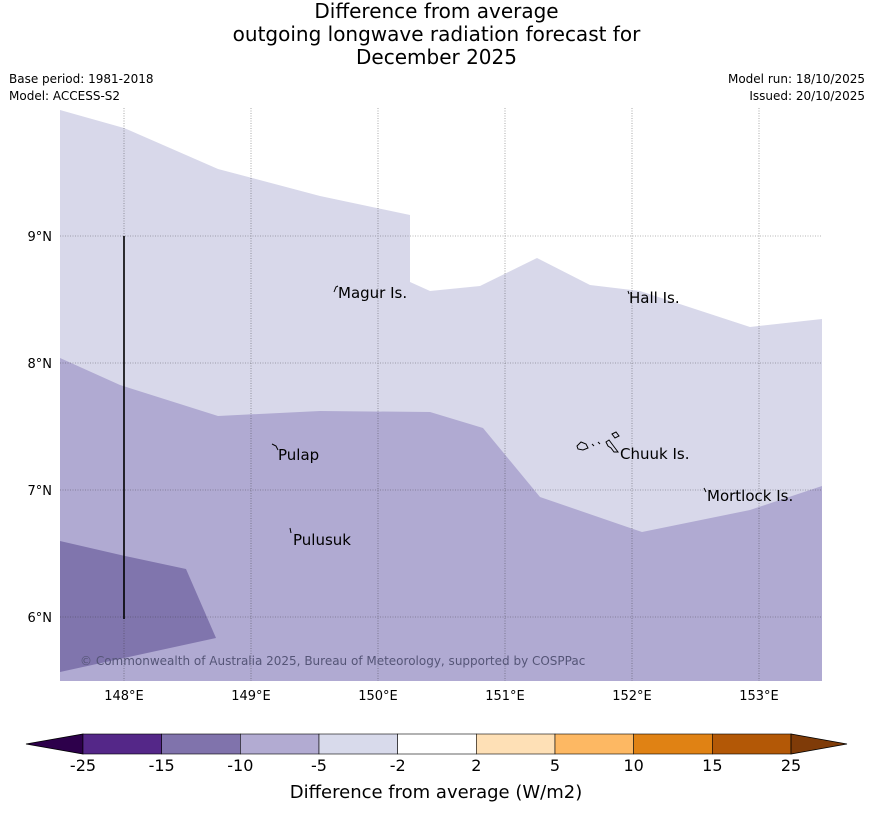 The width and height of the screenshot is (873, 816). I want to click on run-info: Model run: 18/10/2025 Issued: 20/10/2025, so click(796, 88).